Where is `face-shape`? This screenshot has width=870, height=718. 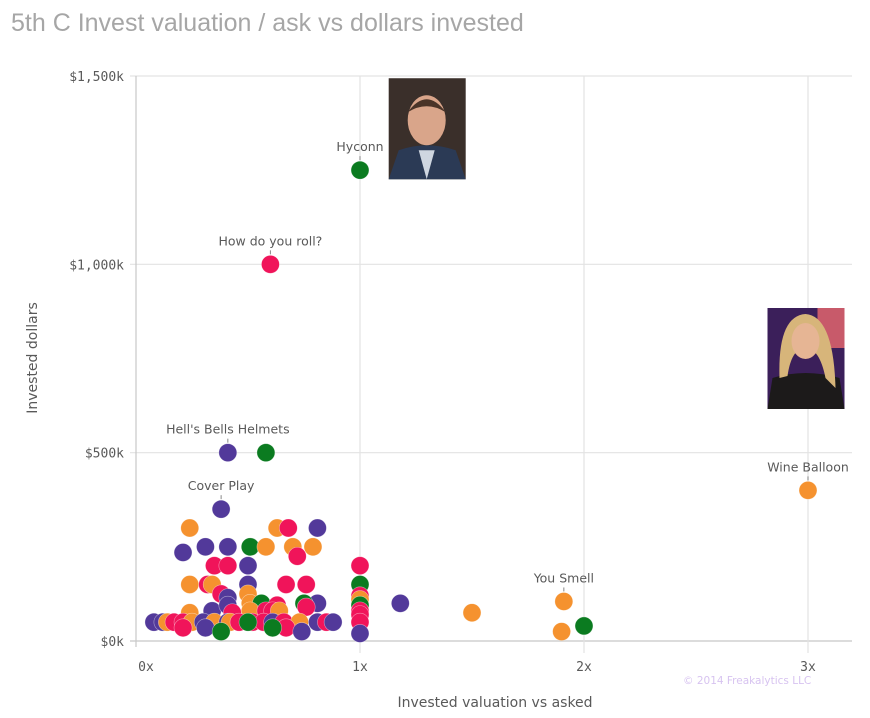 face-shape is located at coordinates (805, 341).